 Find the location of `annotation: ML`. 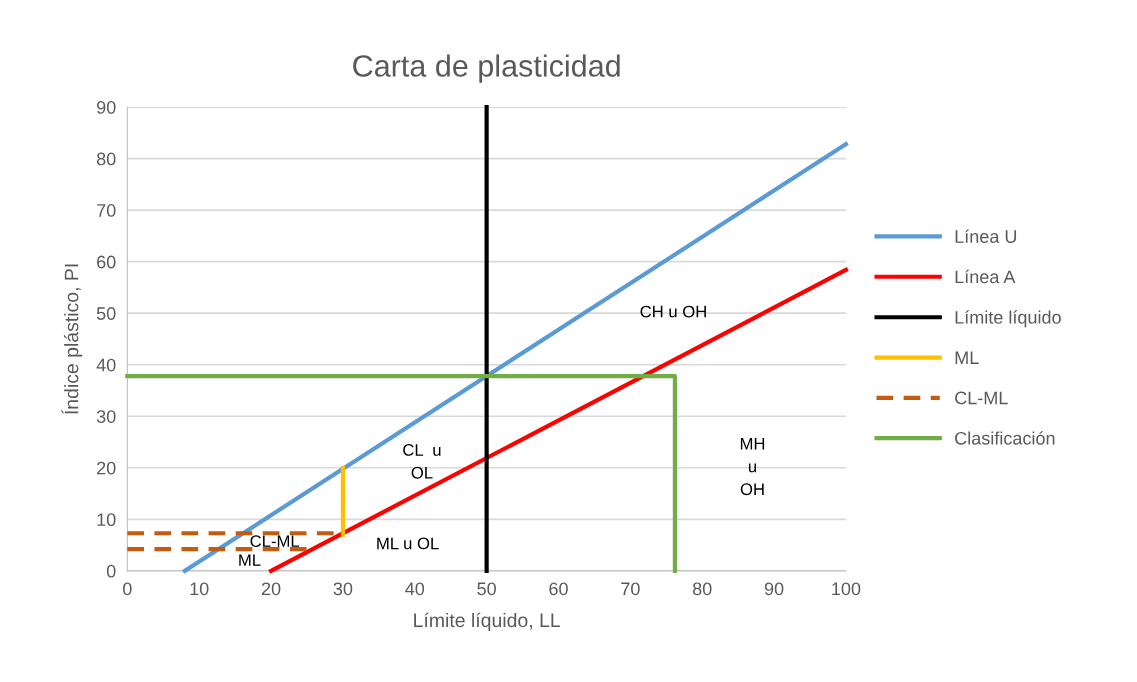

annotation: ML is located at coordinates (250, 560).